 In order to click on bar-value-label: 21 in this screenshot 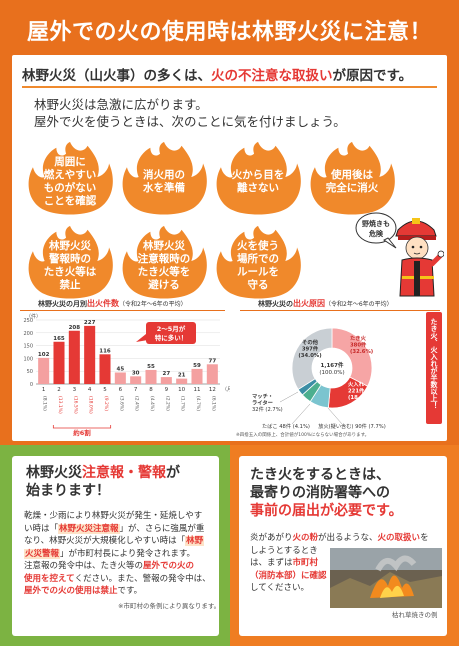, I will do `click(182, 376)`.